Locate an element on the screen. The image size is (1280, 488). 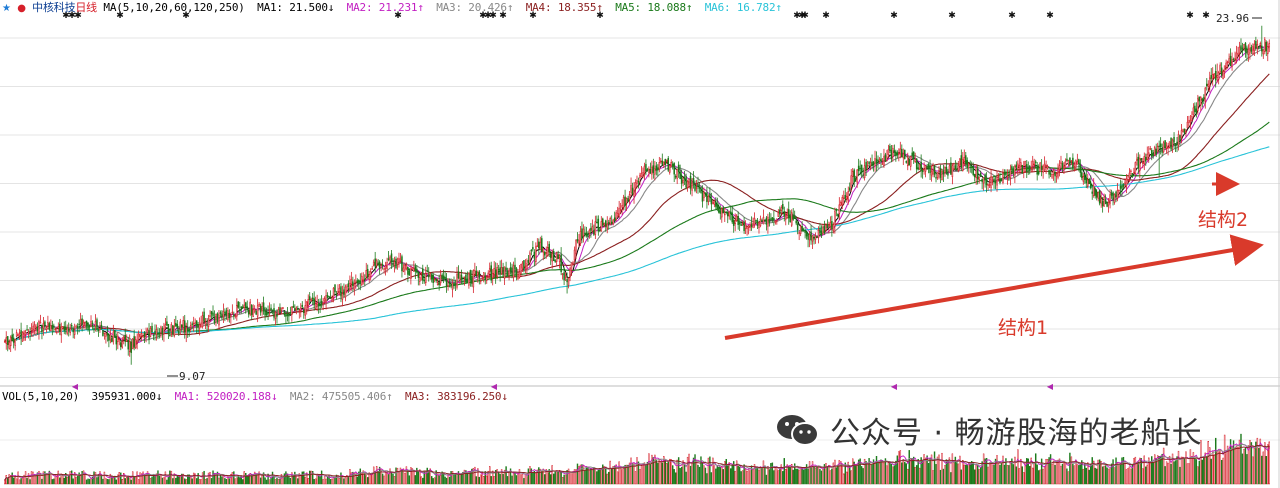
volume-ma-lines is located at coordinates (637, 461).